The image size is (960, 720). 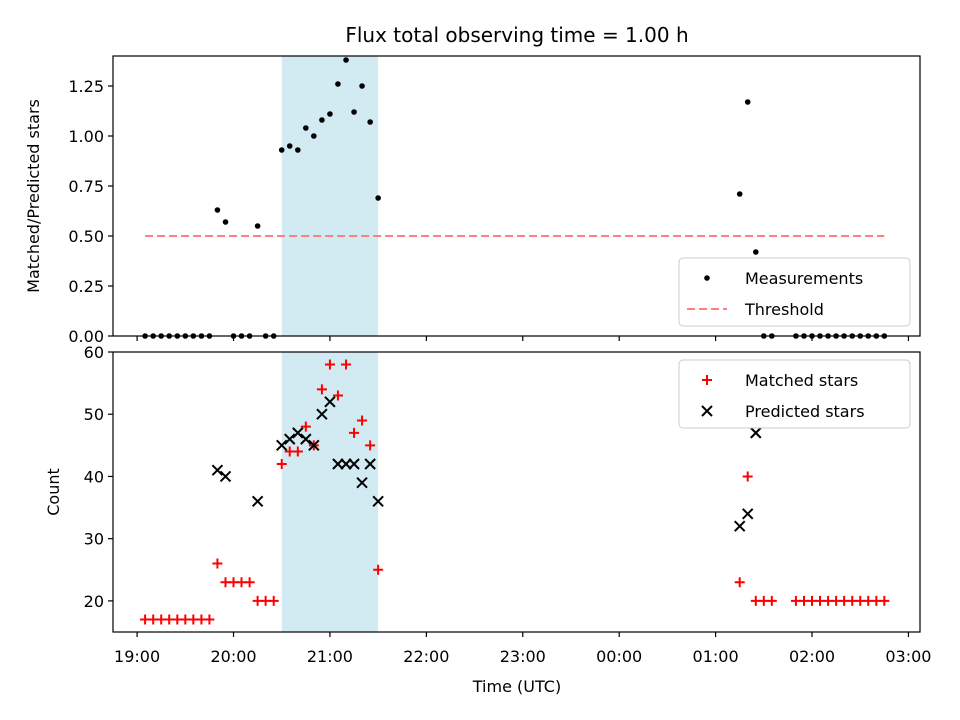 I want to click on legend: Matched stars Predicted stars, so click(x=794, y=394).